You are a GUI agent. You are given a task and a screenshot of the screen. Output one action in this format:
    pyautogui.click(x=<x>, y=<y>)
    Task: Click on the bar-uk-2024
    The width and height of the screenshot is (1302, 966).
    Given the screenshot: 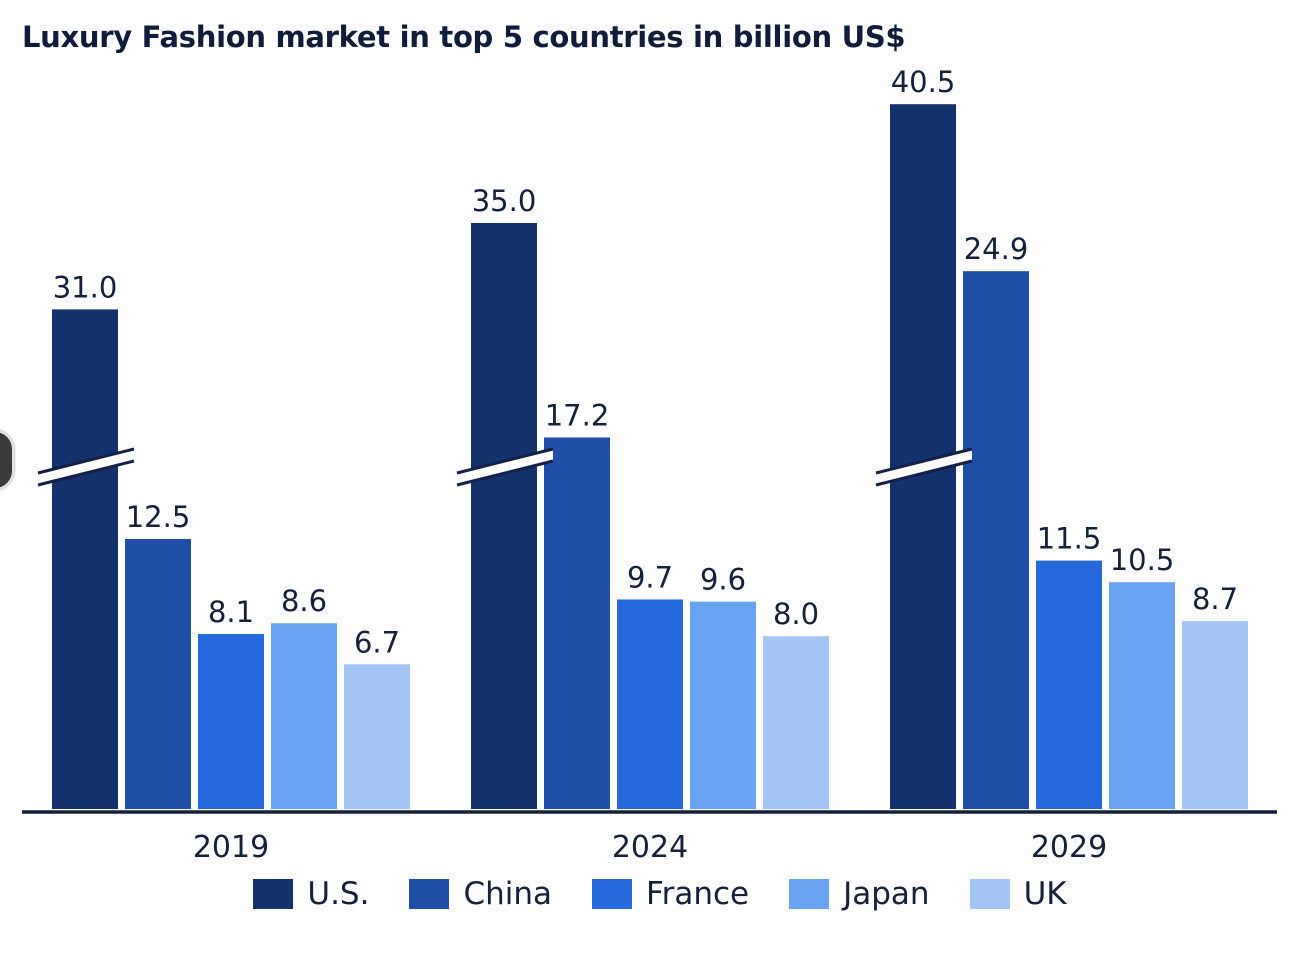 What is the action you would take?
    pyautogui.click(x=796, y=722)
    